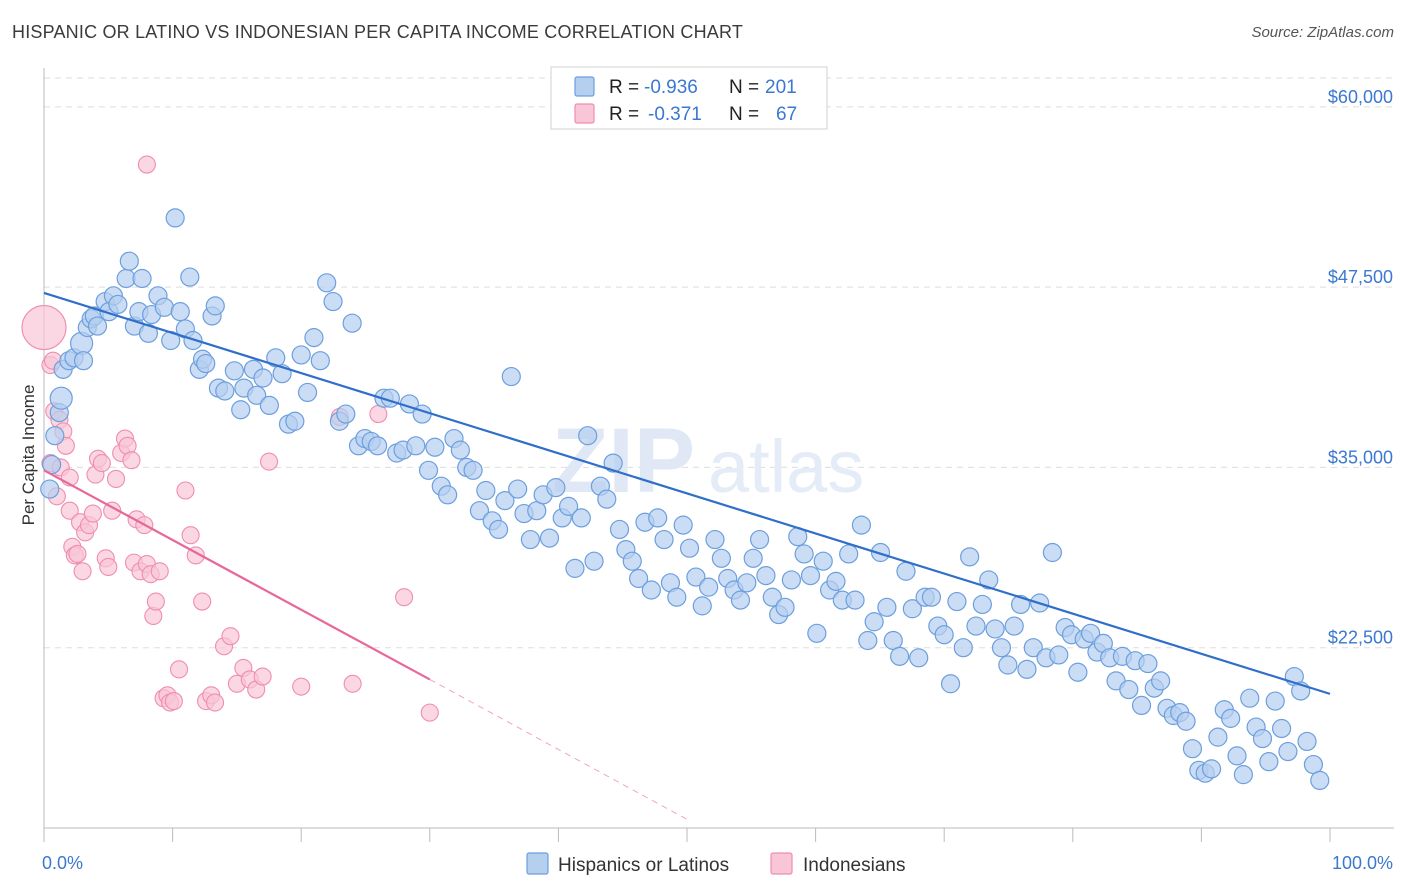 This screenshot has width=1406, height=892. What do you see at coordinates (854, 865) in the screenshot?
I see `bottom-legend-label-pink: Indonesians` at bounding box center [854, 865].